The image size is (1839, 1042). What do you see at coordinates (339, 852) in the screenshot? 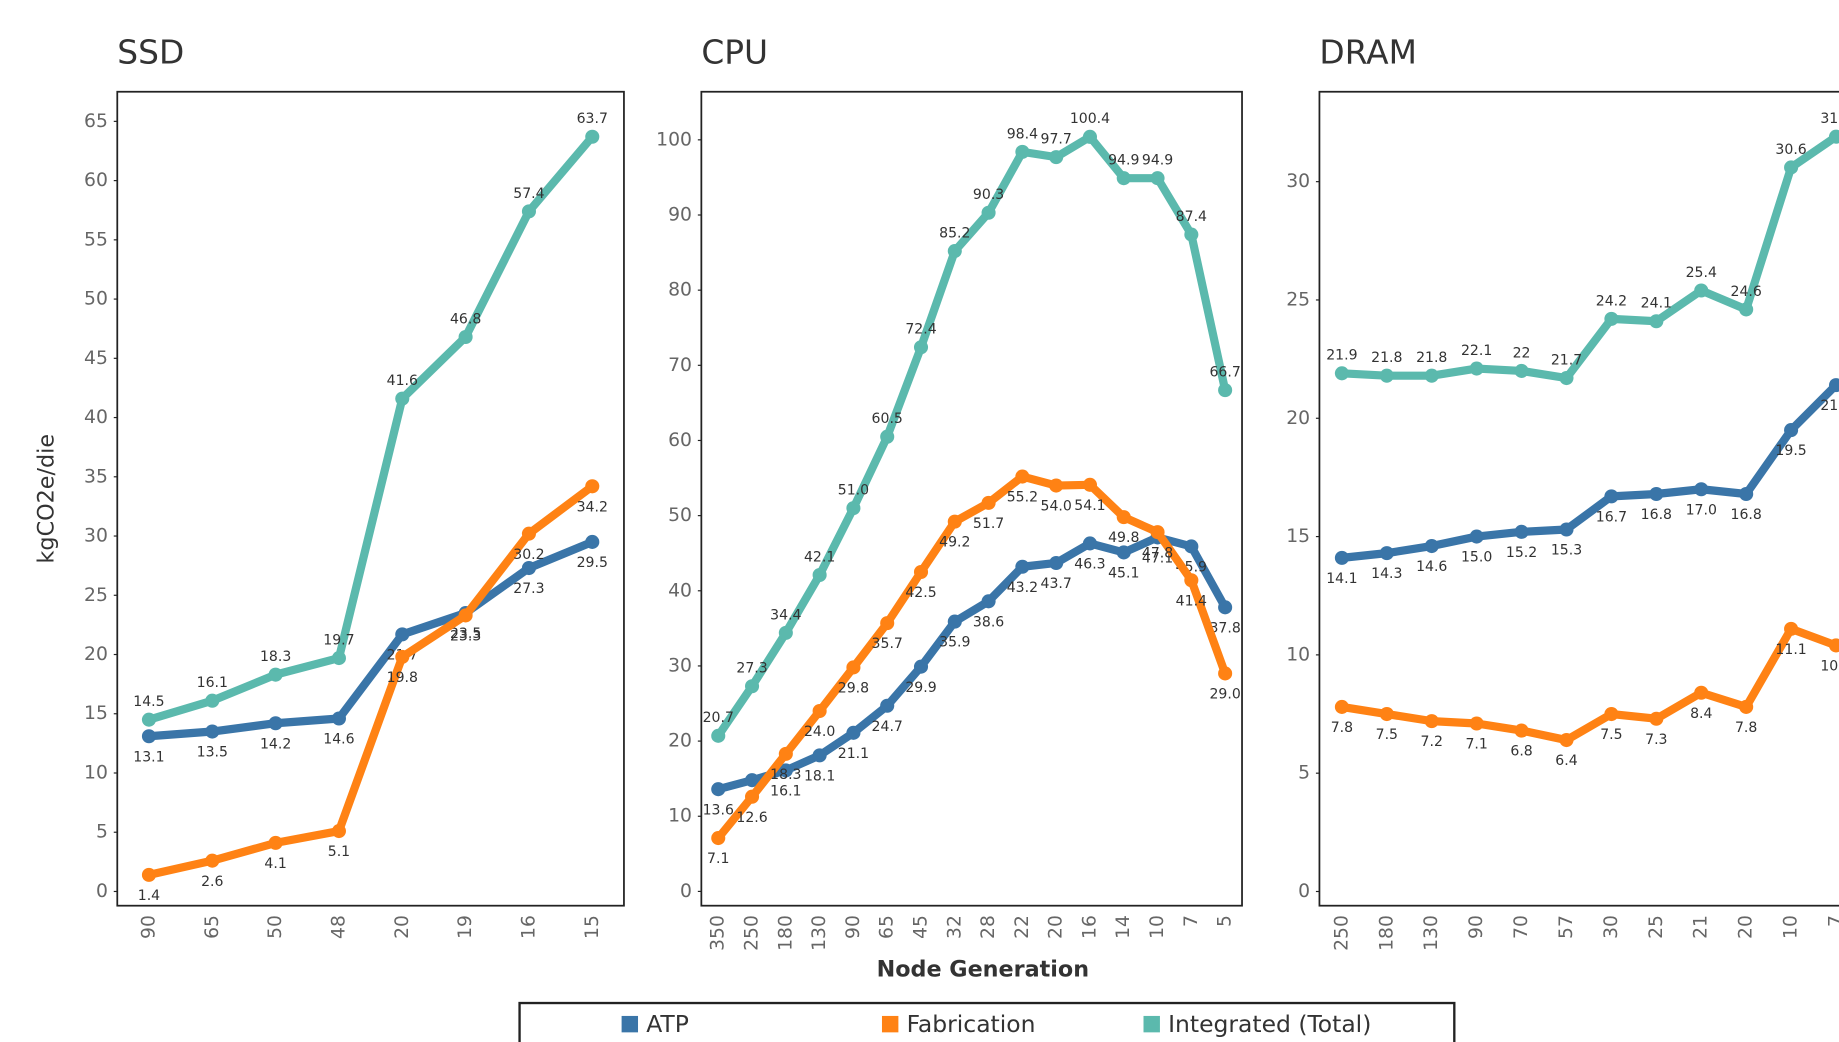
I see `data-label: 5.1` at bounding box center [339, 852].